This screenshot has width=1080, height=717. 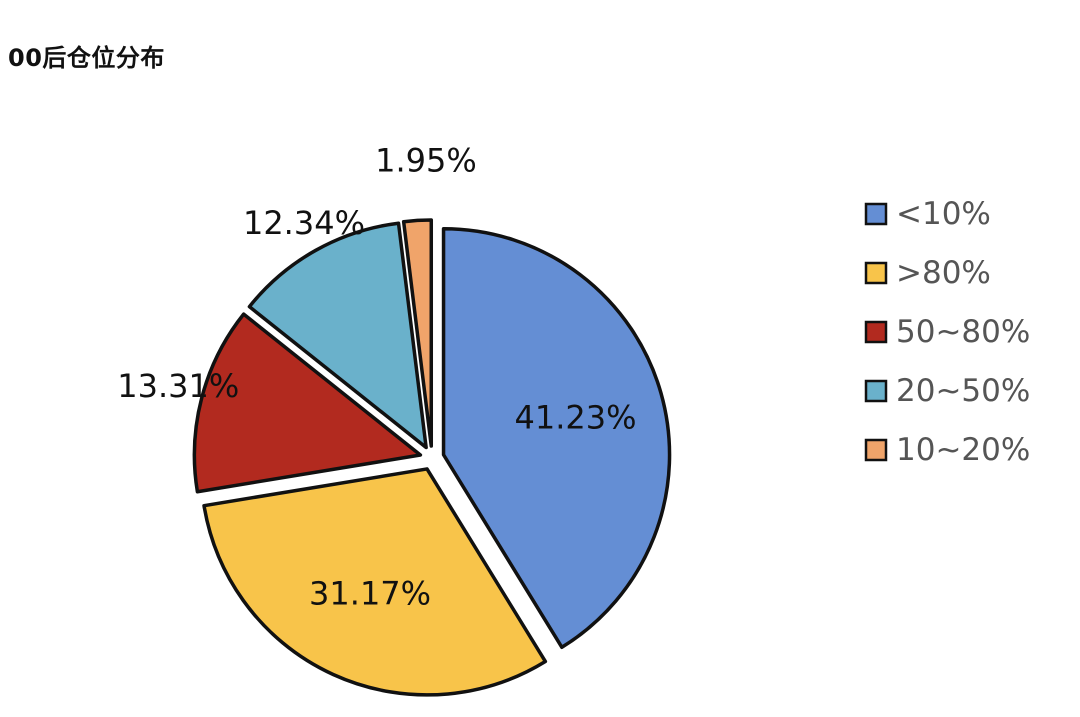 What do you see at coordinates (876, 214) in the screenshot?
I see `legend-swatch-lt10pct` at bounding box center [876, 214].